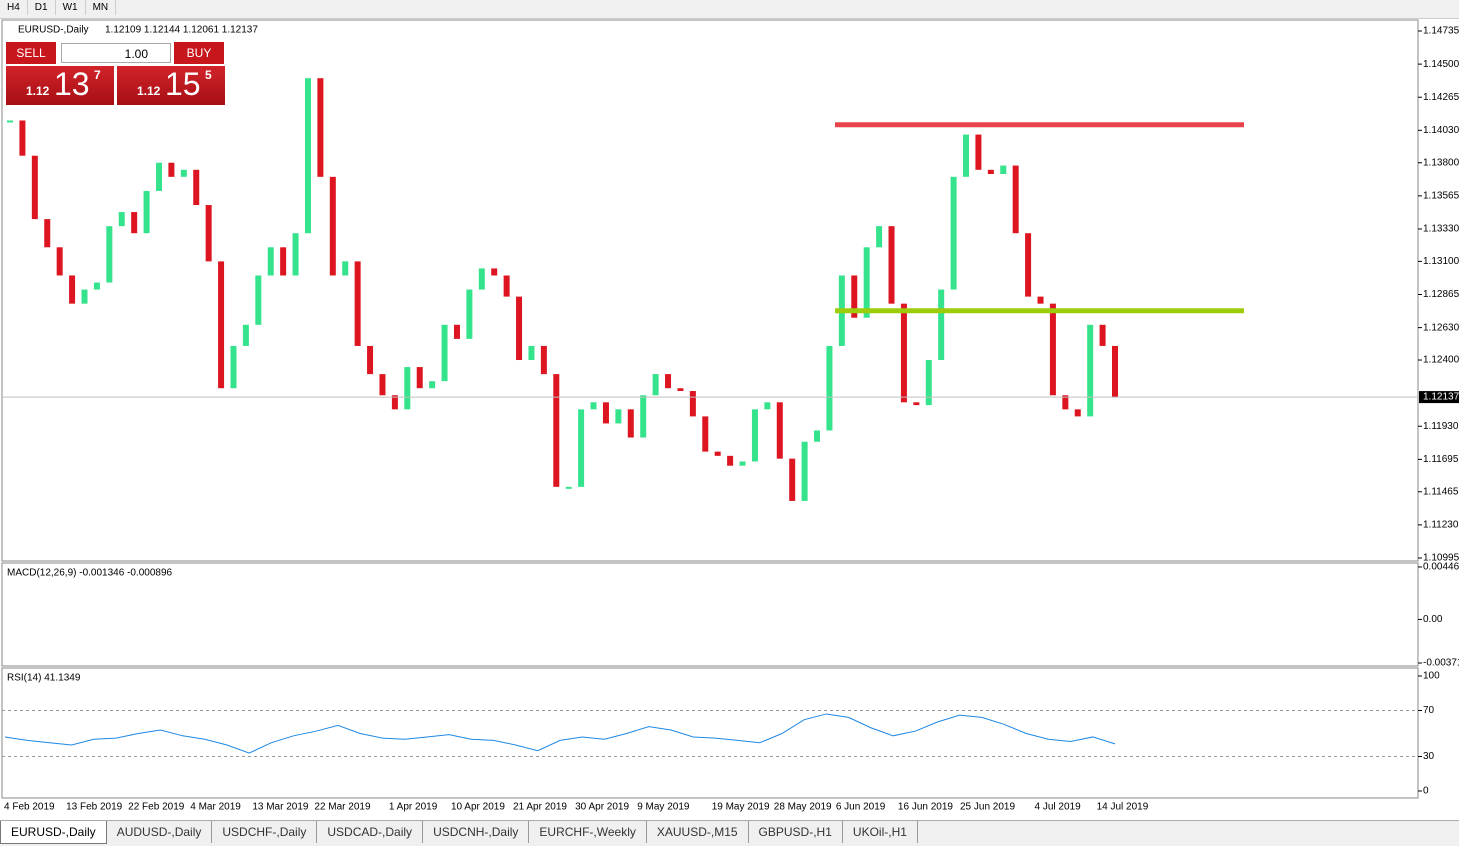 The width and height of the screenshot is (1459, 846). I want to click on y-tick-label: -0.003715, so click(1441, 663).